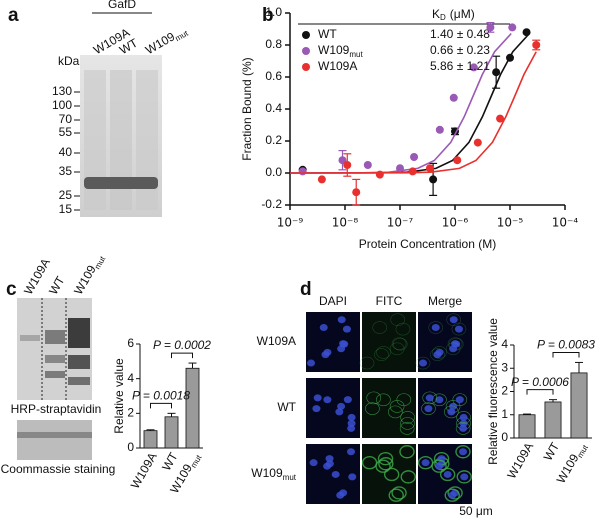  Describe the element at coordinates (66, 152) in the screenshot. I see `marker-label: 40` at that location.